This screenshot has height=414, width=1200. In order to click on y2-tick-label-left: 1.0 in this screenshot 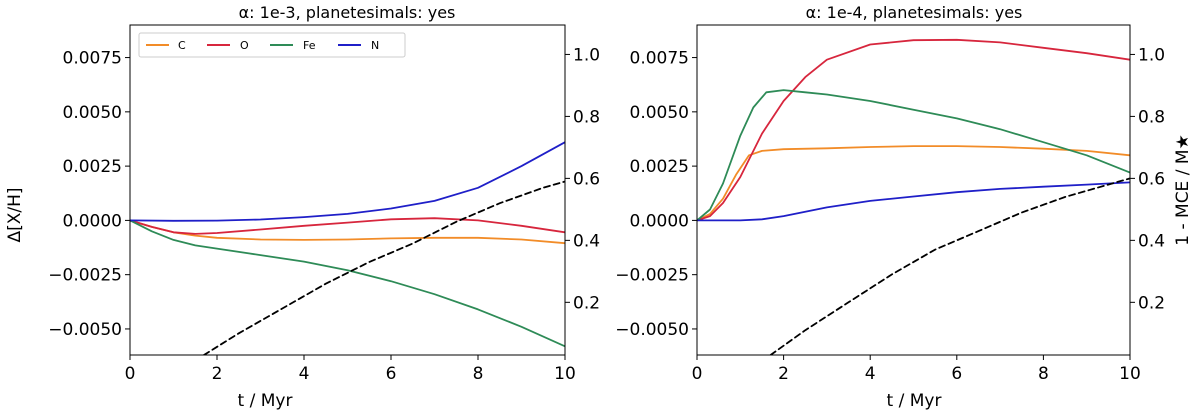, I will do `click(586, 55)`.